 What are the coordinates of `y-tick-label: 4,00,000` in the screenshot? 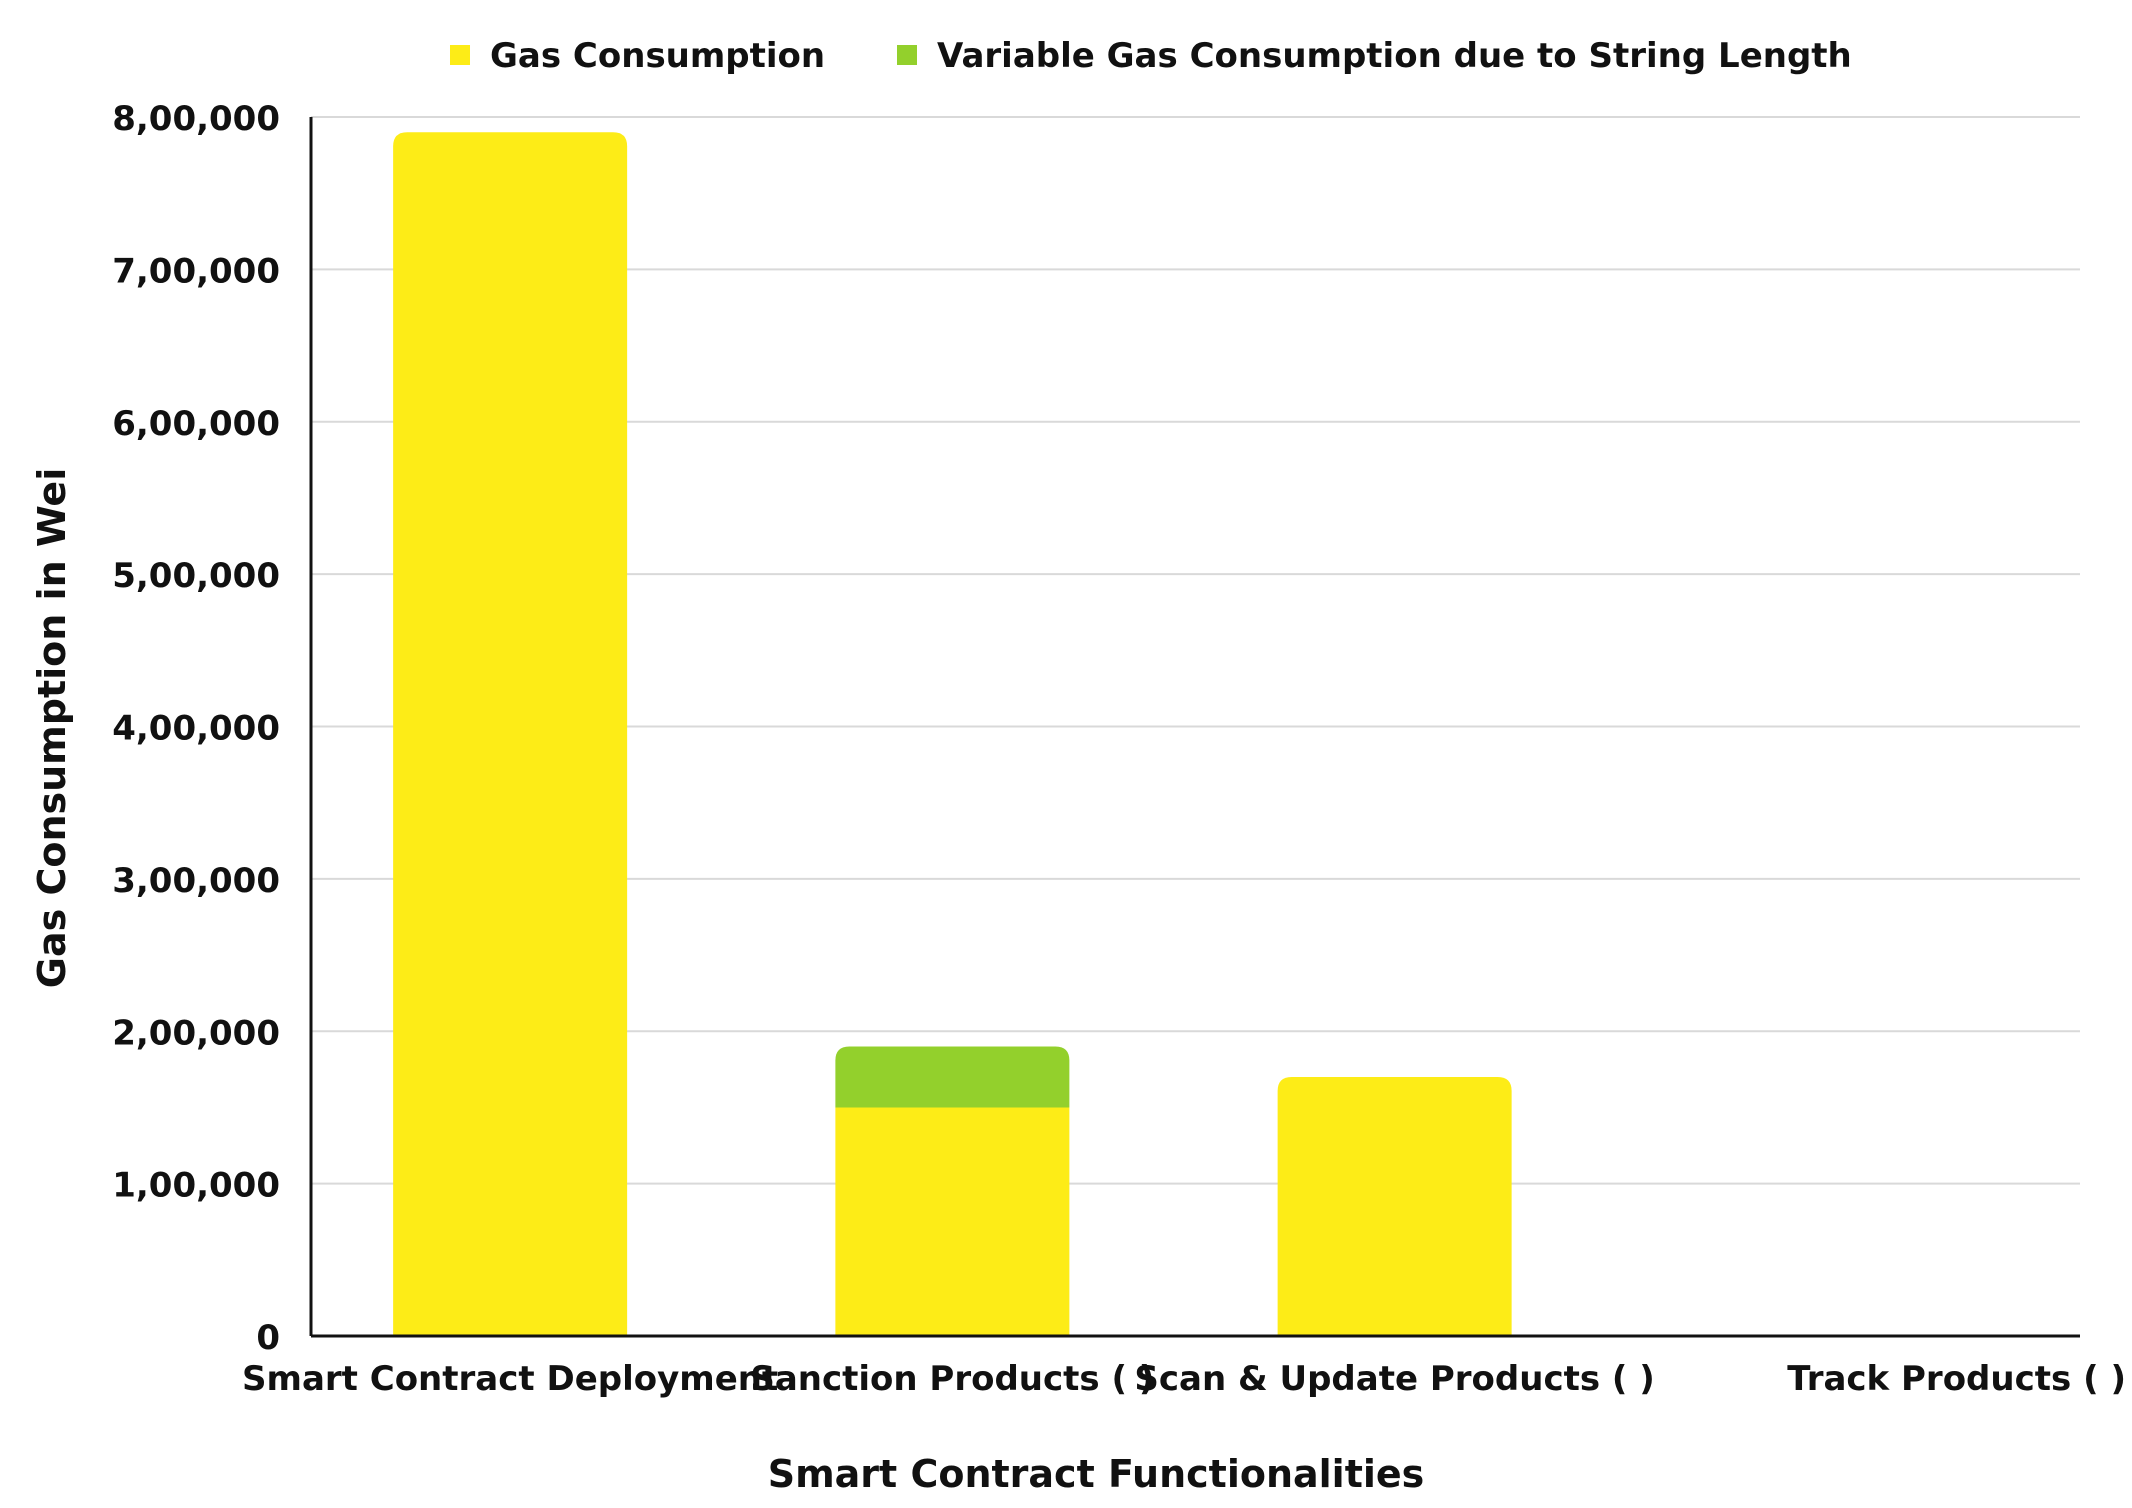 It's located at (196, 729).